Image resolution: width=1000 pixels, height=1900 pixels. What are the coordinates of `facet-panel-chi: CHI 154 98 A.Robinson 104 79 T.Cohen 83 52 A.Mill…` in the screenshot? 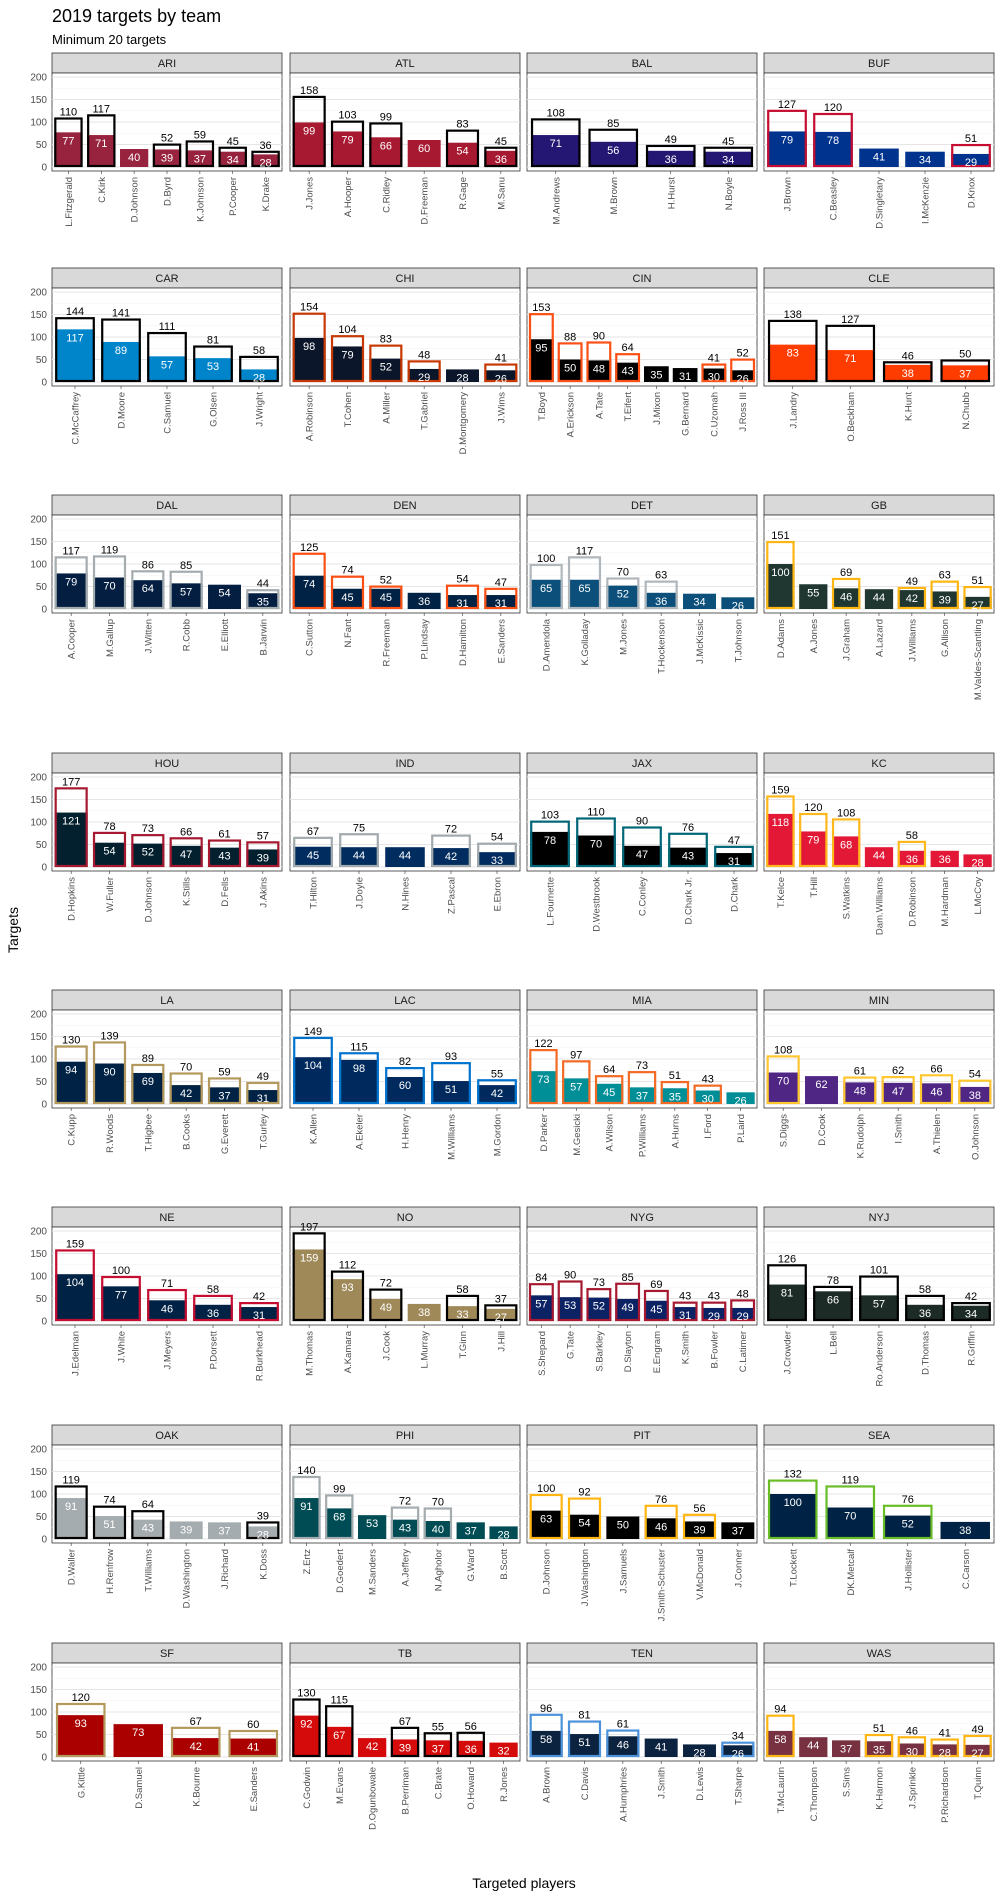 It's located at (405, 360).